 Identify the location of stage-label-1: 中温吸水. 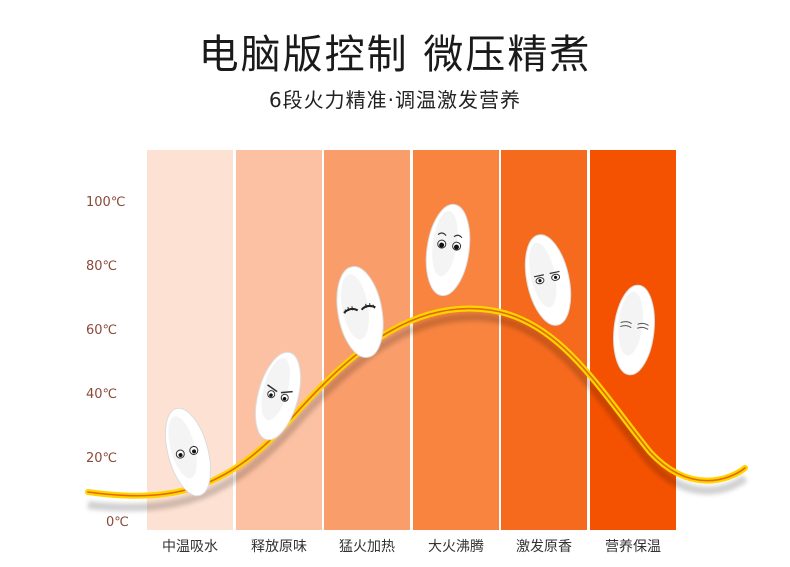
(190, 547).